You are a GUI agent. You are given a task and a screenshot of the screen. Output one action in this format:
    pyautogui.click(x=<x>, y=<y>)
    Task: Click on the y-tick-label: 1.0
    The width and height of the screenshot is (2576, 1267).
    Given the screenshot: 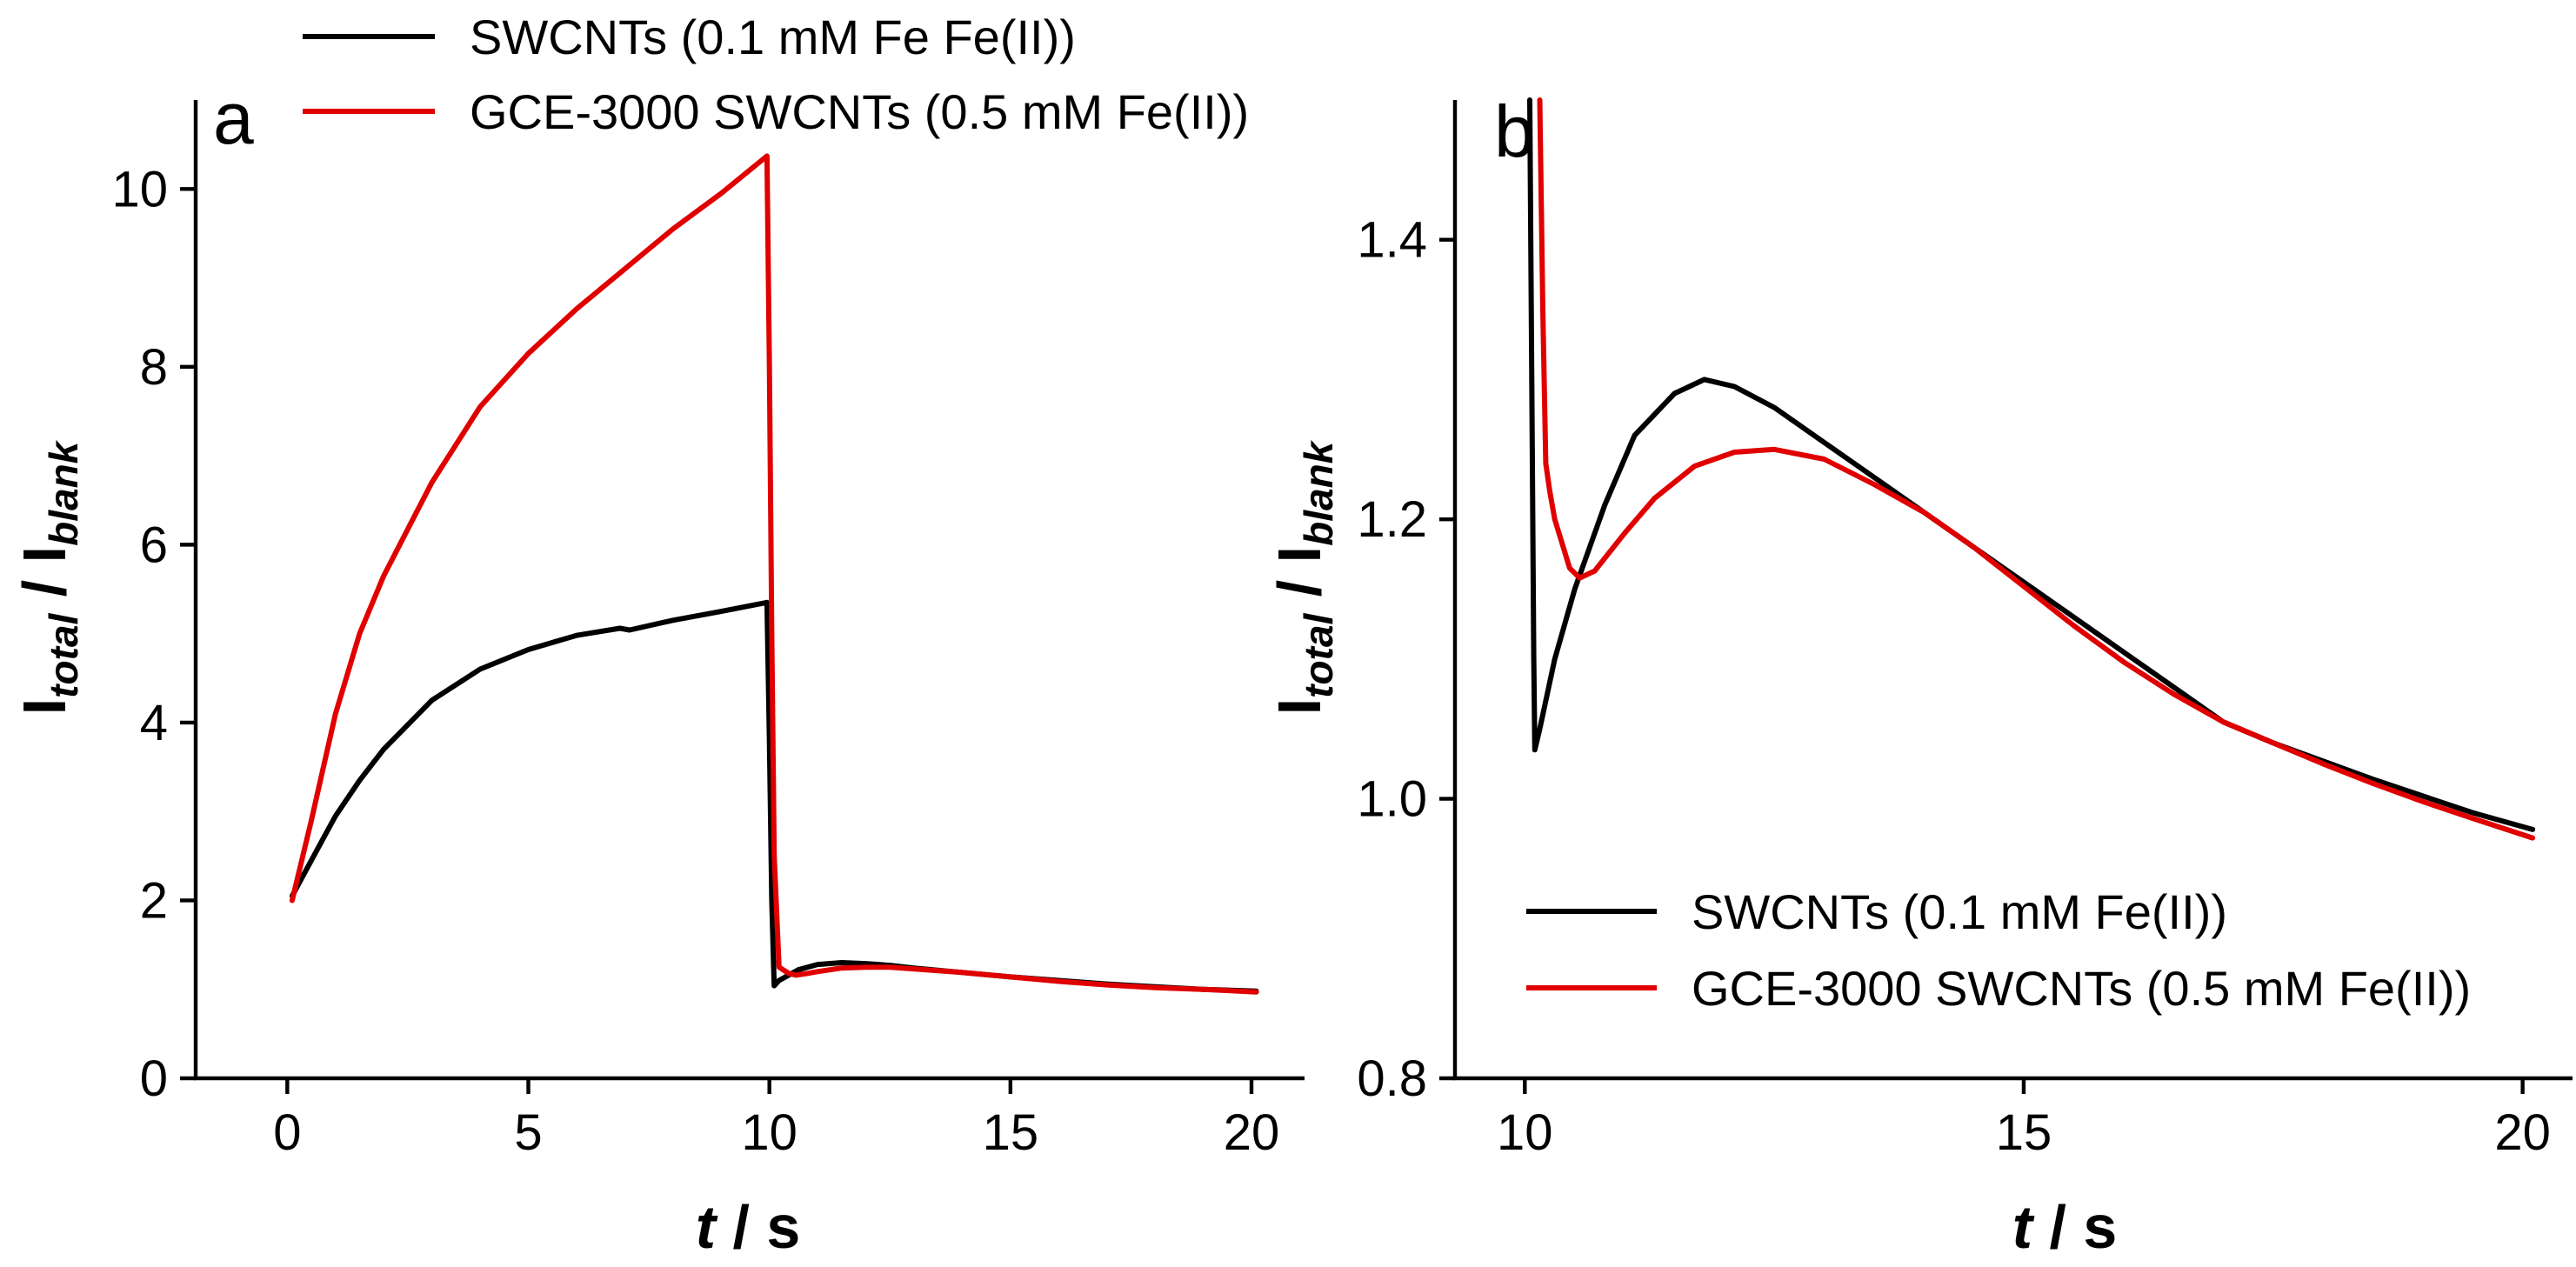 What is the action you would take?
    pyautogui.click(x=1392, y=799)
    